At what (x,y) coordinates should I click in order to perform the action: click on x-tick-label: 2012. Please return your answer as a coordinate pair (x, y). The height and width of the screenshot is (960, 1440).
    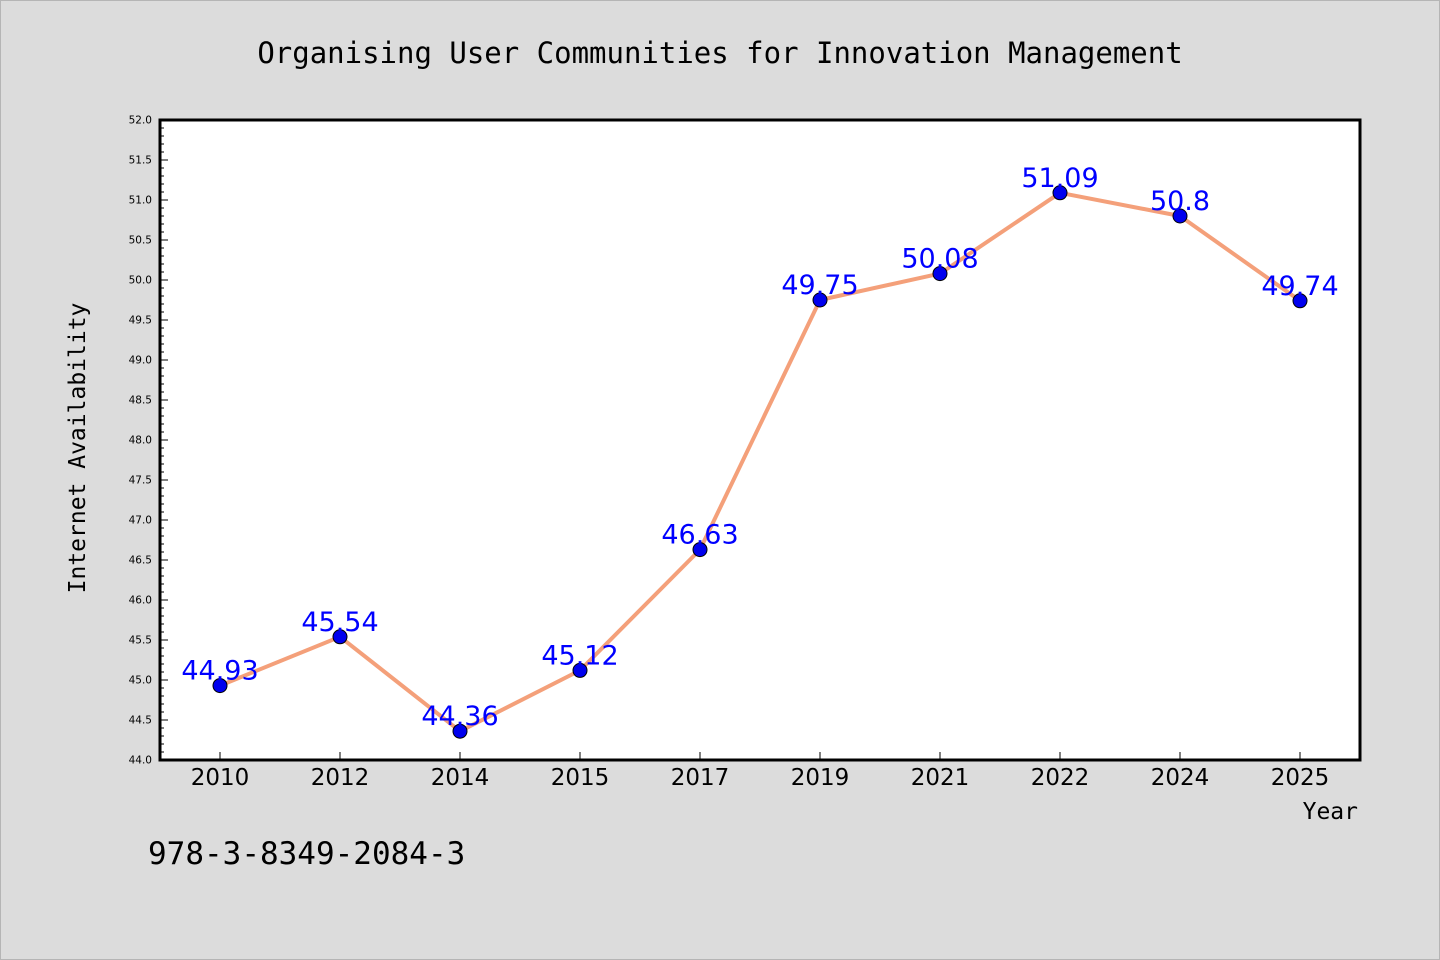
    Looking at the image, I should click on (340, 778).